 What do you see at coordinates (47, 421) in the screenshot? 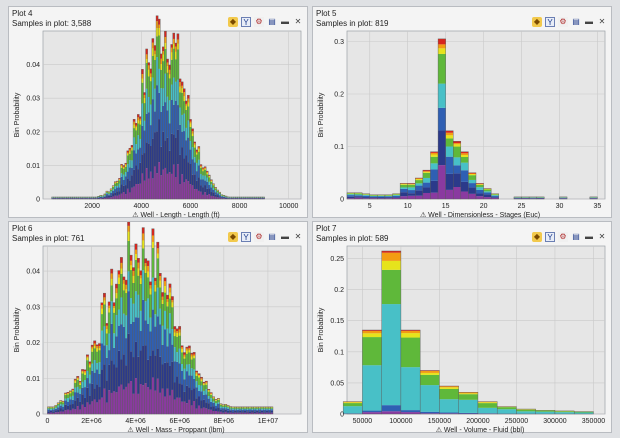
I see `x-tick-label: 0` at bounding box center [47, 421].